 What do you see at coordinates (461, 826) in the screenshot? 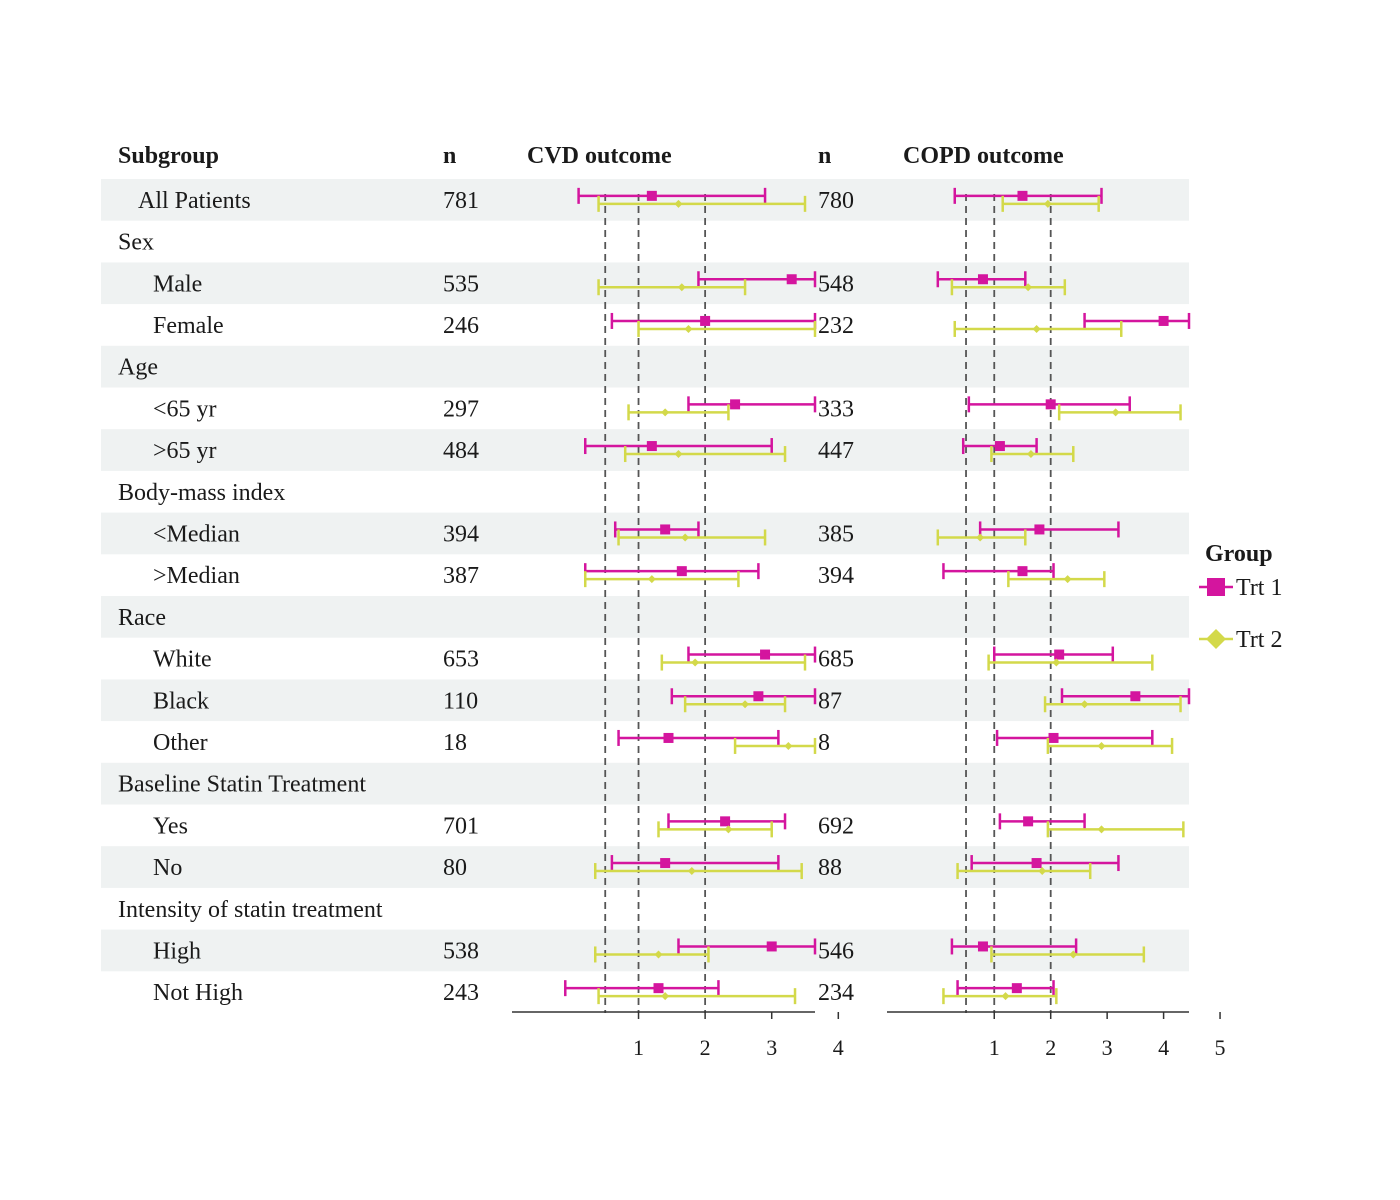
I see `cvd-n-value: 701` at bounding box center [461, 826].